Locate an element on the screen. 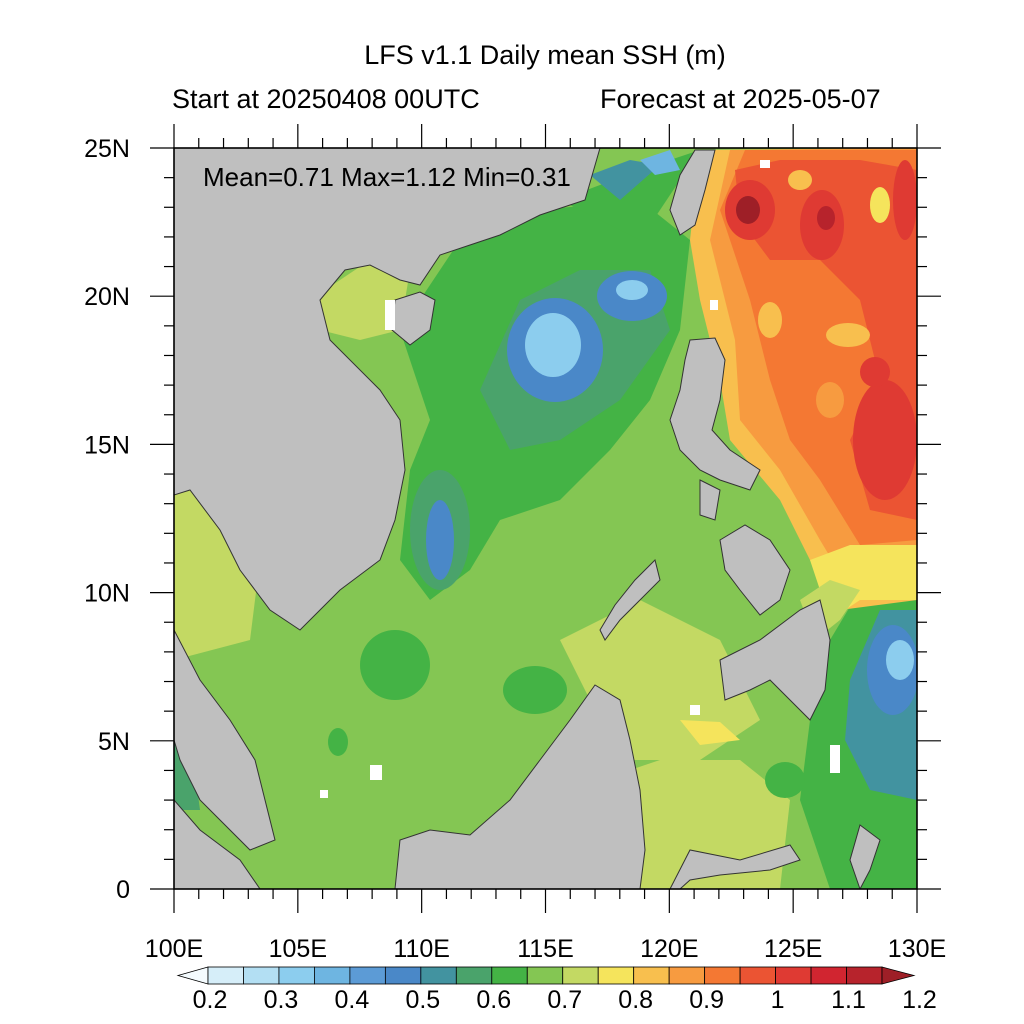  colorbar-label: 1.2 is located at coordinates (919, 1000).